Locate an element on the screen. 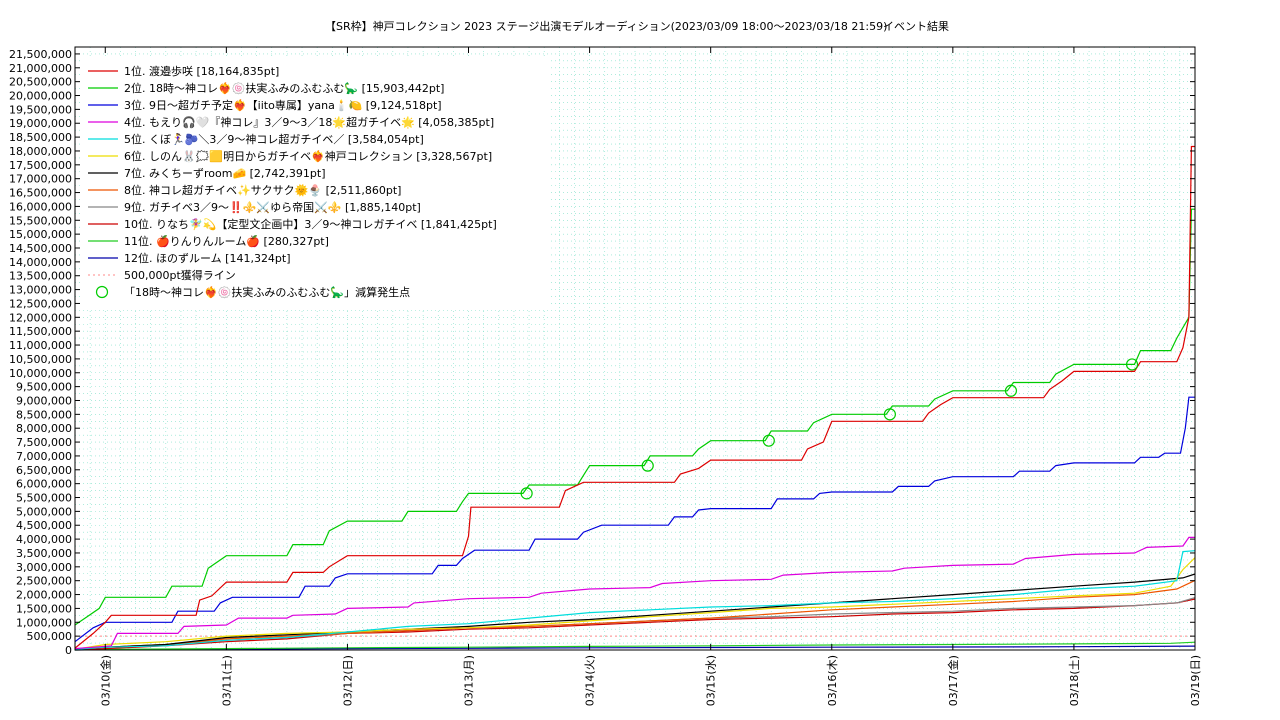  y-tick-label: 11,500,000 is located at coordinates (40, 331).